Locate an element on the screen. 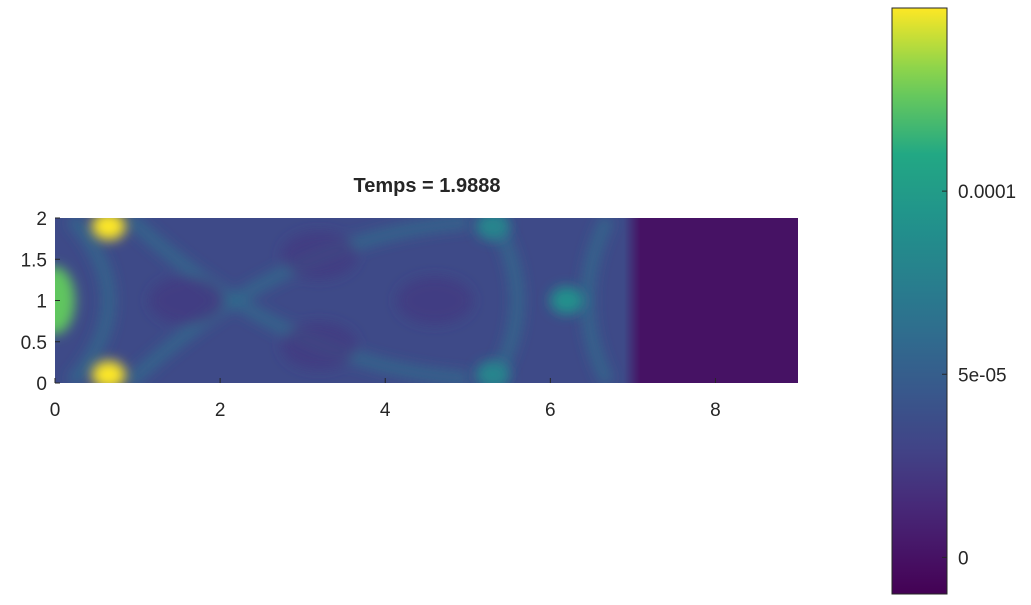 This screenshot has height=605, width=1031. x-axis: 0 2 4 6 8 is located at coordinates (385, 399).